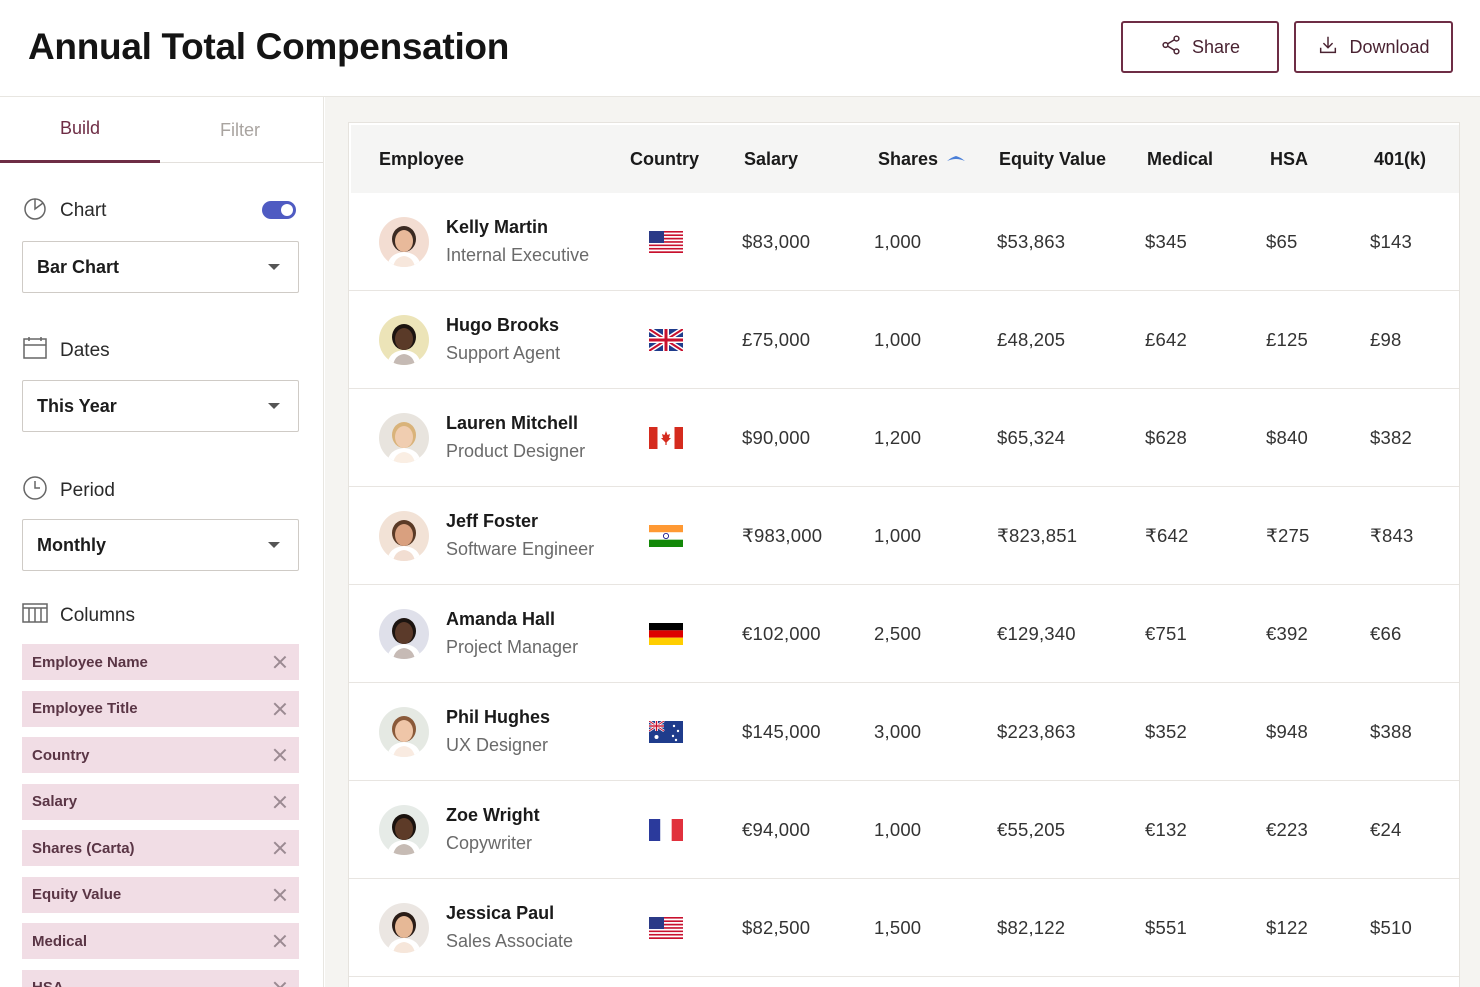 Image resolution: width=1480 pixels, height=987 pixels. Describe the element at coordinates (78, 266) in the screenshot. I see `chart-type-value: Bar Chart` at that location.